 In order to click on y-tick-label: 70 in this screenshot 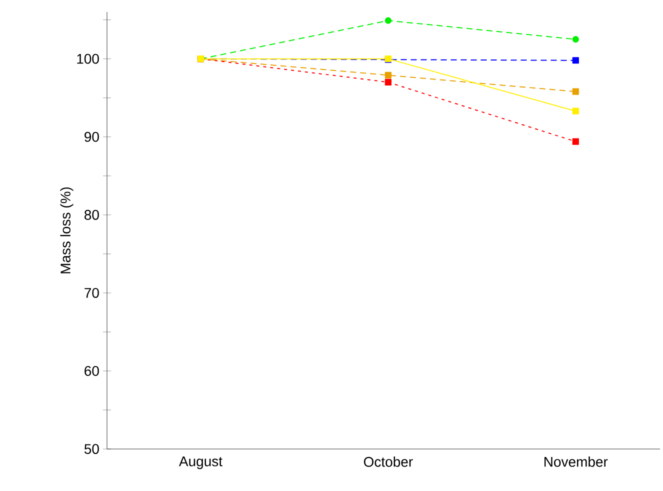, I will do `click(91, 293)`.